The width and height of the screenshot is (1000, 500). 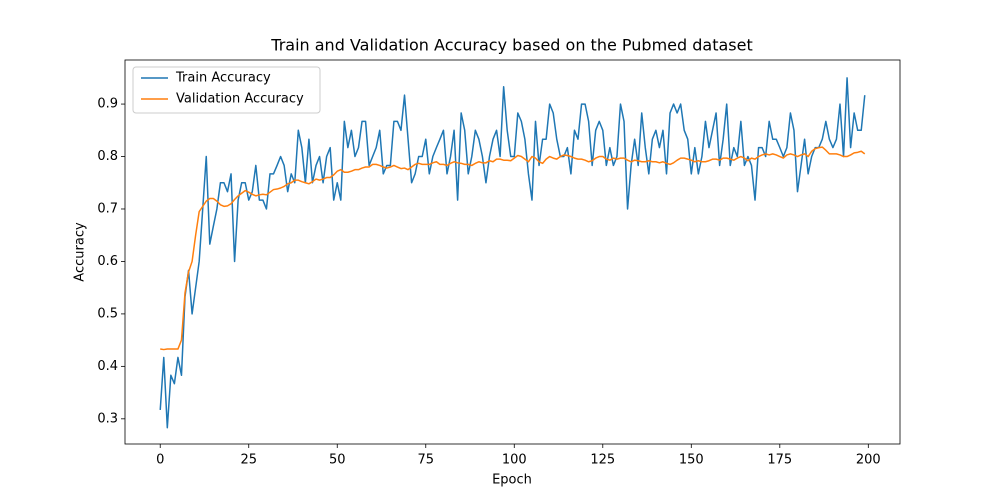 I want to click on x-tick-label: 50, so click(x=337, y=460).